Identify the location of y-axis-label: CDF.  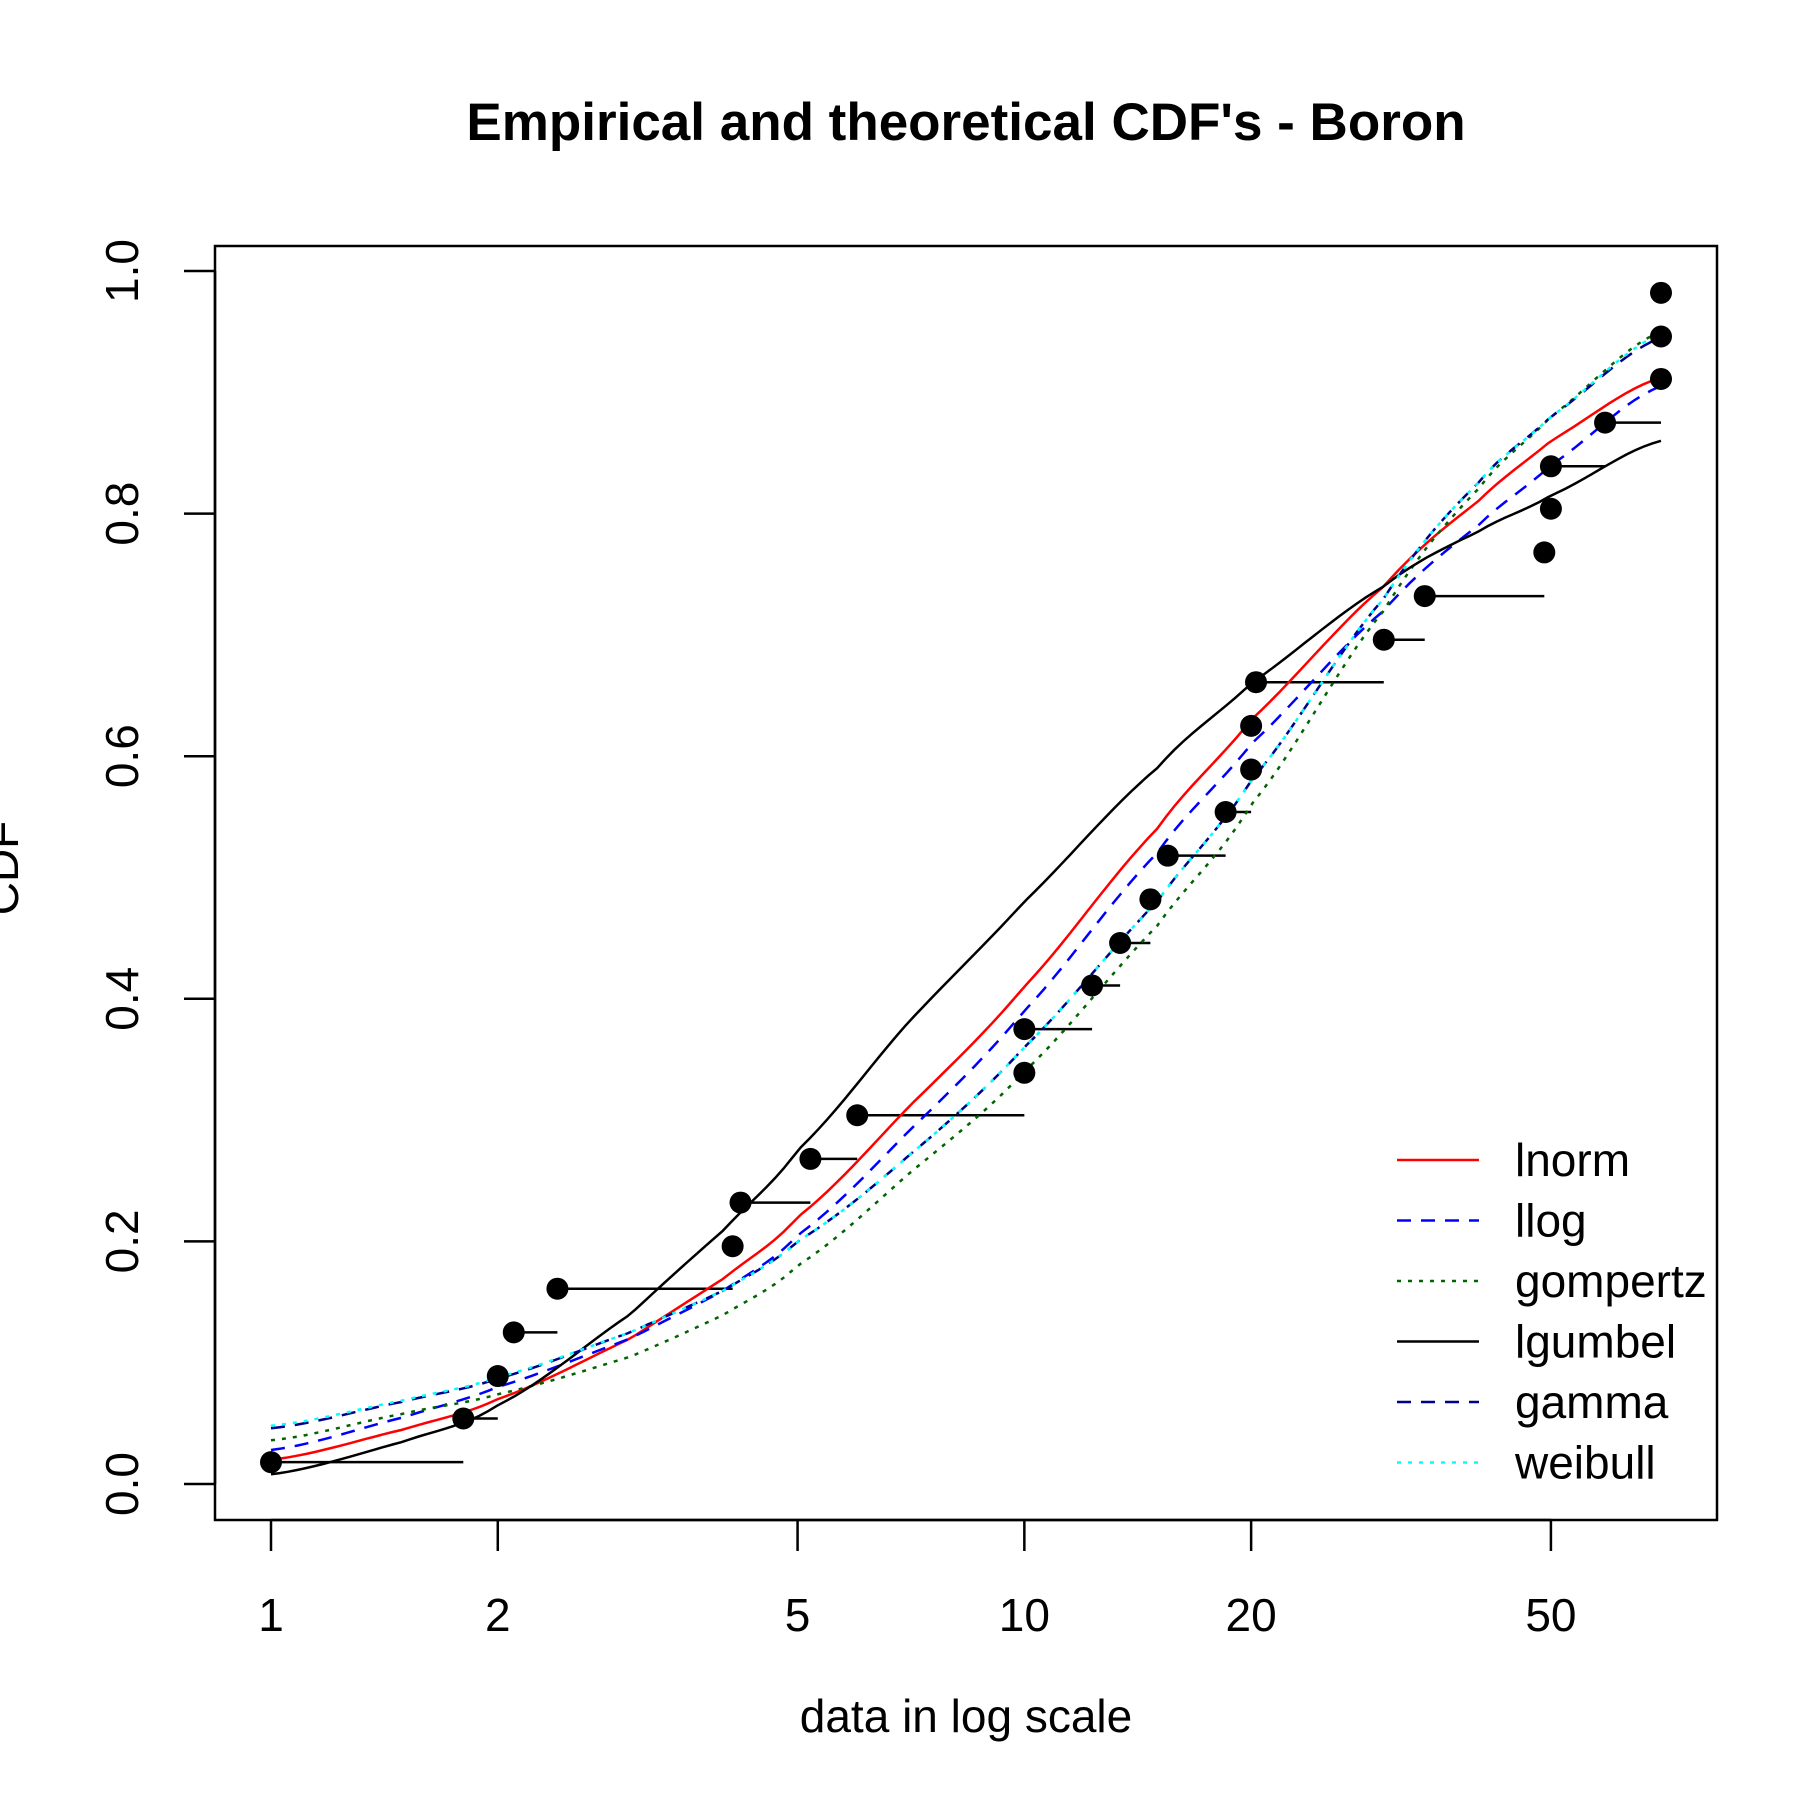
(14, 868).